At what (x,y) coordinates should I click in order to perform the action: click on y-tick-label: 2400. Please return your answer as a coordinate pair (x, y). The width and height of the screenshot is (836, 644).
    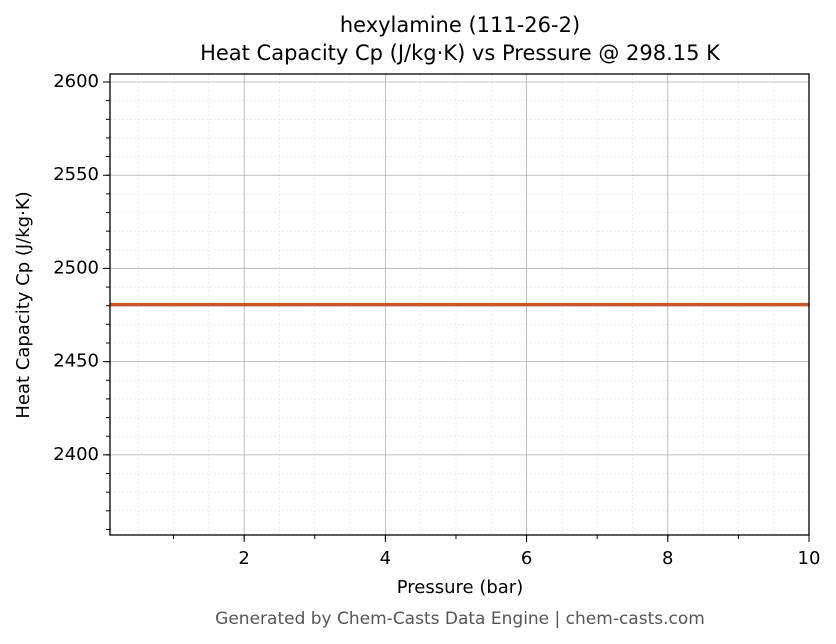
    Looking at the image, I should click on (76, 454).